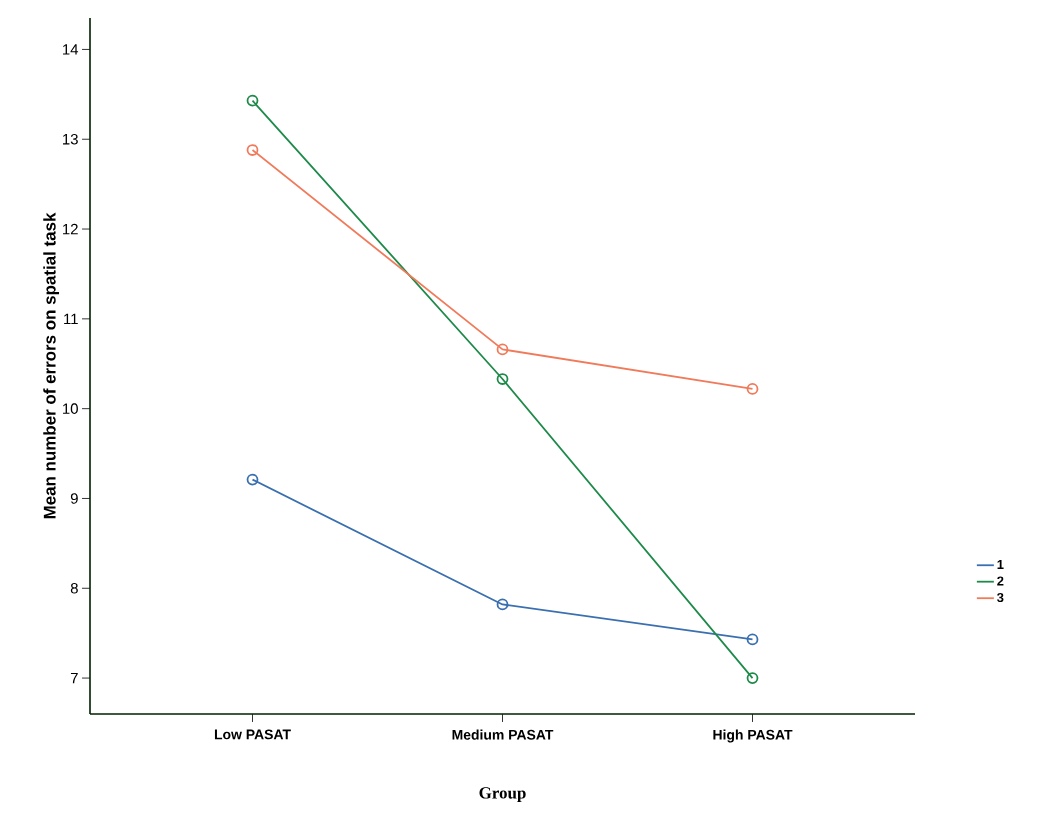 The width and height of the screenshot is (1041, 826). Describe the element at coordinates (74, 498) in the screenshot. I see `y-tick-label: 9` at that location.